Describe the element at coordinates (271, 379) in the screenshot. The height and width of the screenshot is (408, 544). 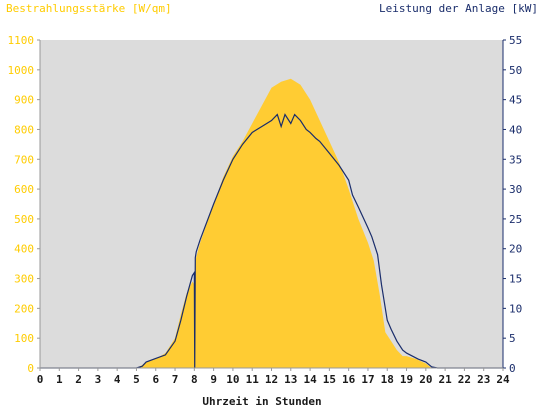
I see `x-tick-label: 12` at that location.